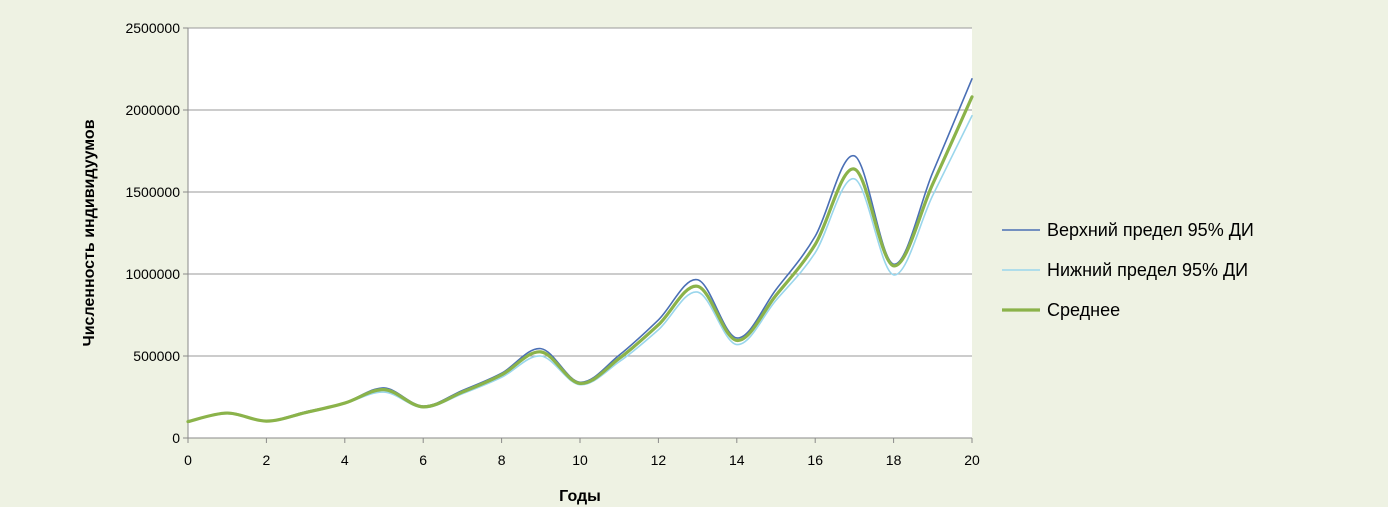 The image size is (1388, 507). I want to click on x-tick-label: 8, so click(502, 460).